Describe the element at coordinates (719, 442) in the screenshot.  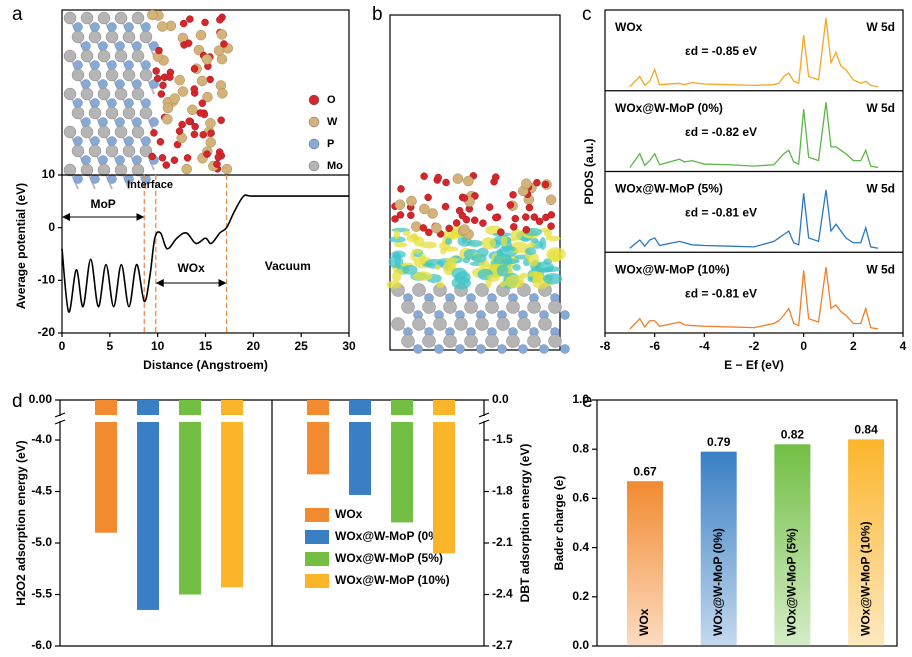
I see `value-label: 0.79` at that location.